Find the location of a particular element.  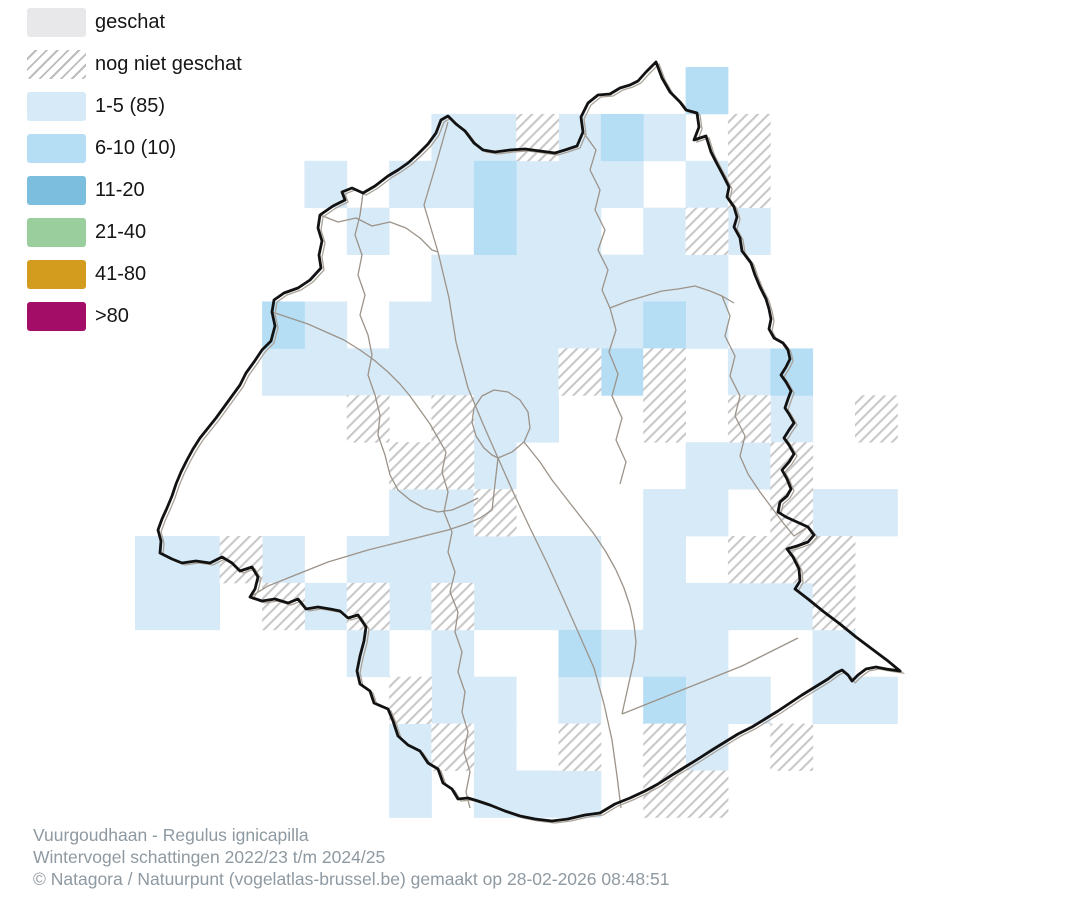

legend-item-class-1-5: 1-5 (85) is located at coordinates (134, 106).